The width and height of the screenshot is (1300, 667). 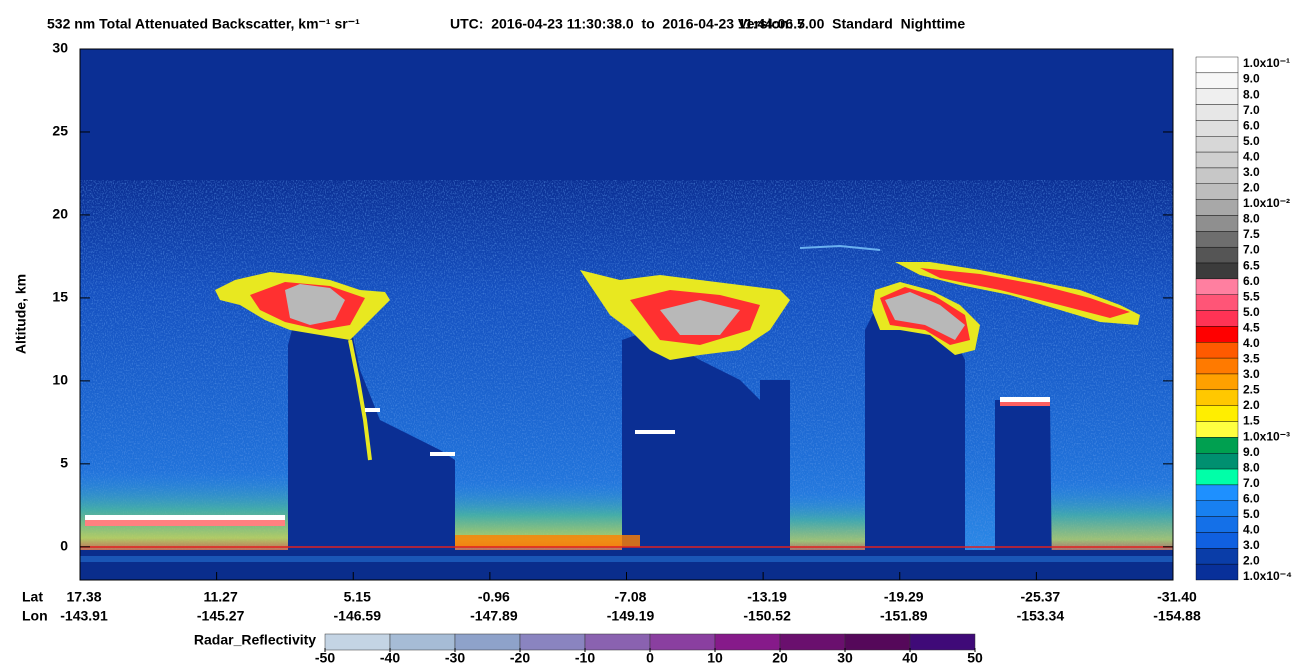 I want to click on radar-tick-label: 20, so click(x=780, y=658).